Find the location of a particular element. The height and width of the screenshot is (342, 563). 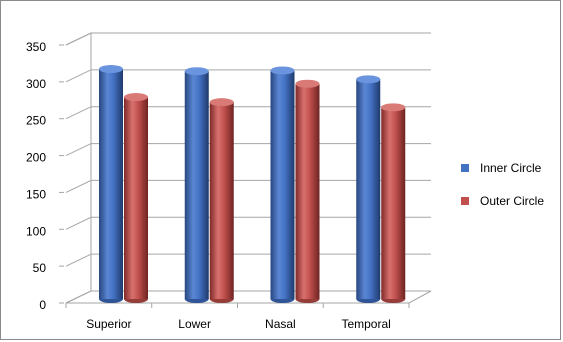

x-tick-label: Superior is located at coordinates (108, 324).